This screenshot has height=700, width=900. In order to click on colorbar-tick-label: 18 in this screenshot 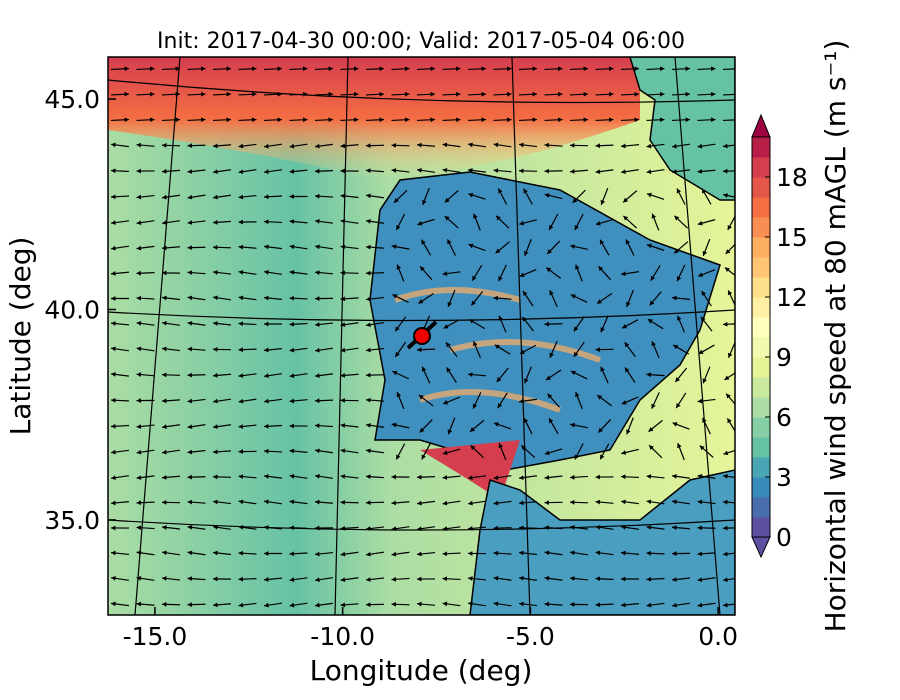, I will do `click(792, 177)`.